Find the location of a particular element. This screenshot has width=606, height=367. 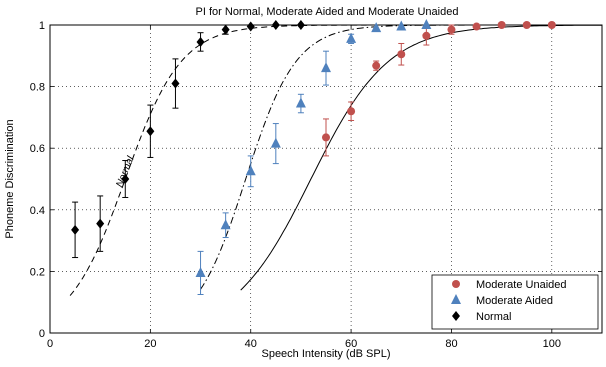

legend-label-moderate-unaided: Moderate Unaided is located at coordinates (521, 285).